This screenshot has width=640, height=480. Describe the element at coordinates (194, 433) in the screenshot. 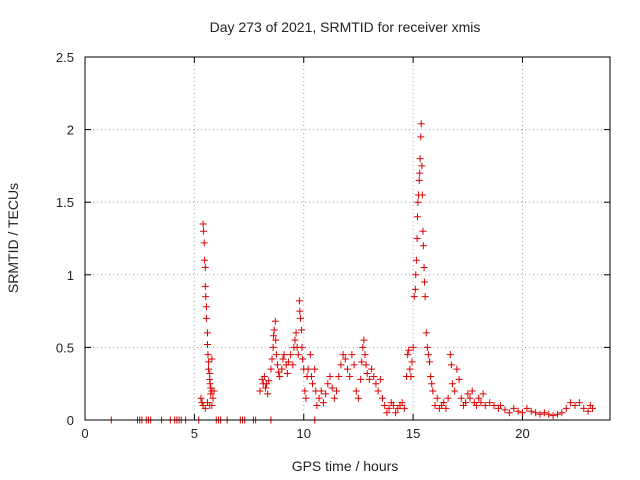

I see `x-tick-label: 5` at that location.